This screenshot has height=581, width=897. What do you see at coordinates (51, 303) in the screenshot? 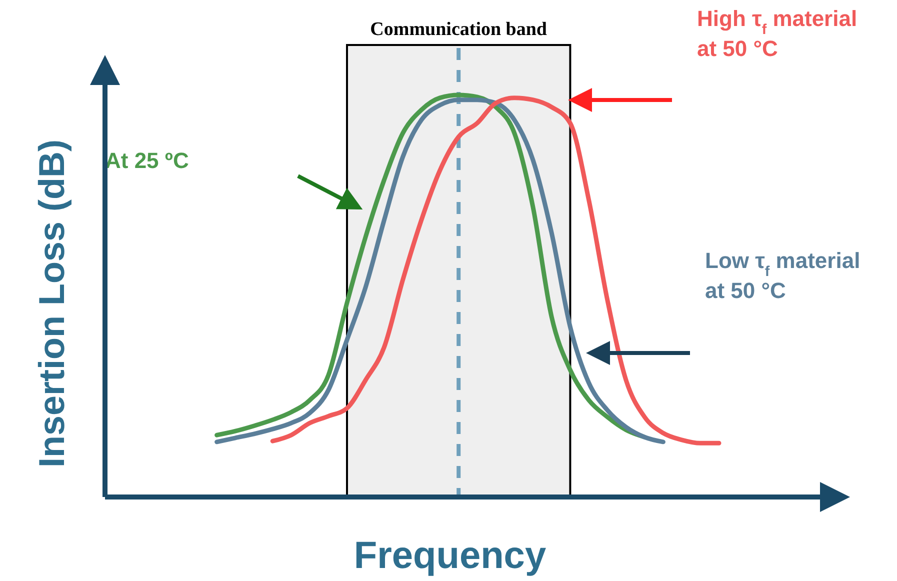
I see `y-axis-title: Insertion Loss (dB)` at bounding box center [51, 303].